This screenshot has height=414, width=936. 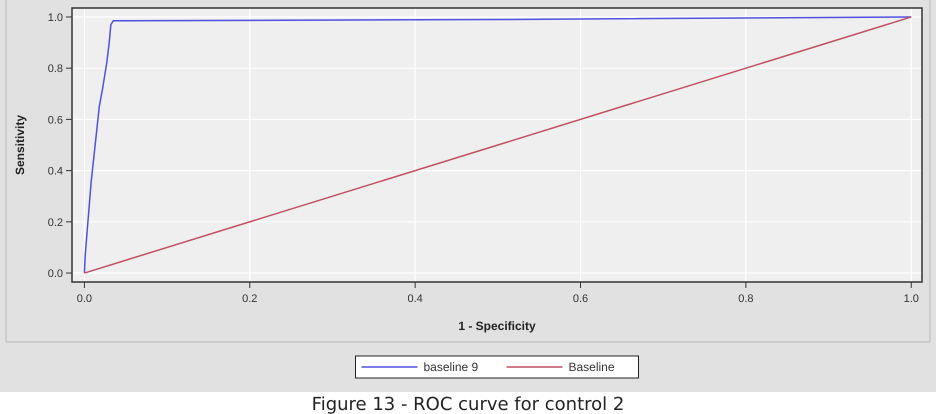 I want to click on y-tick-label: 0.0, so click(x=55, y=274).